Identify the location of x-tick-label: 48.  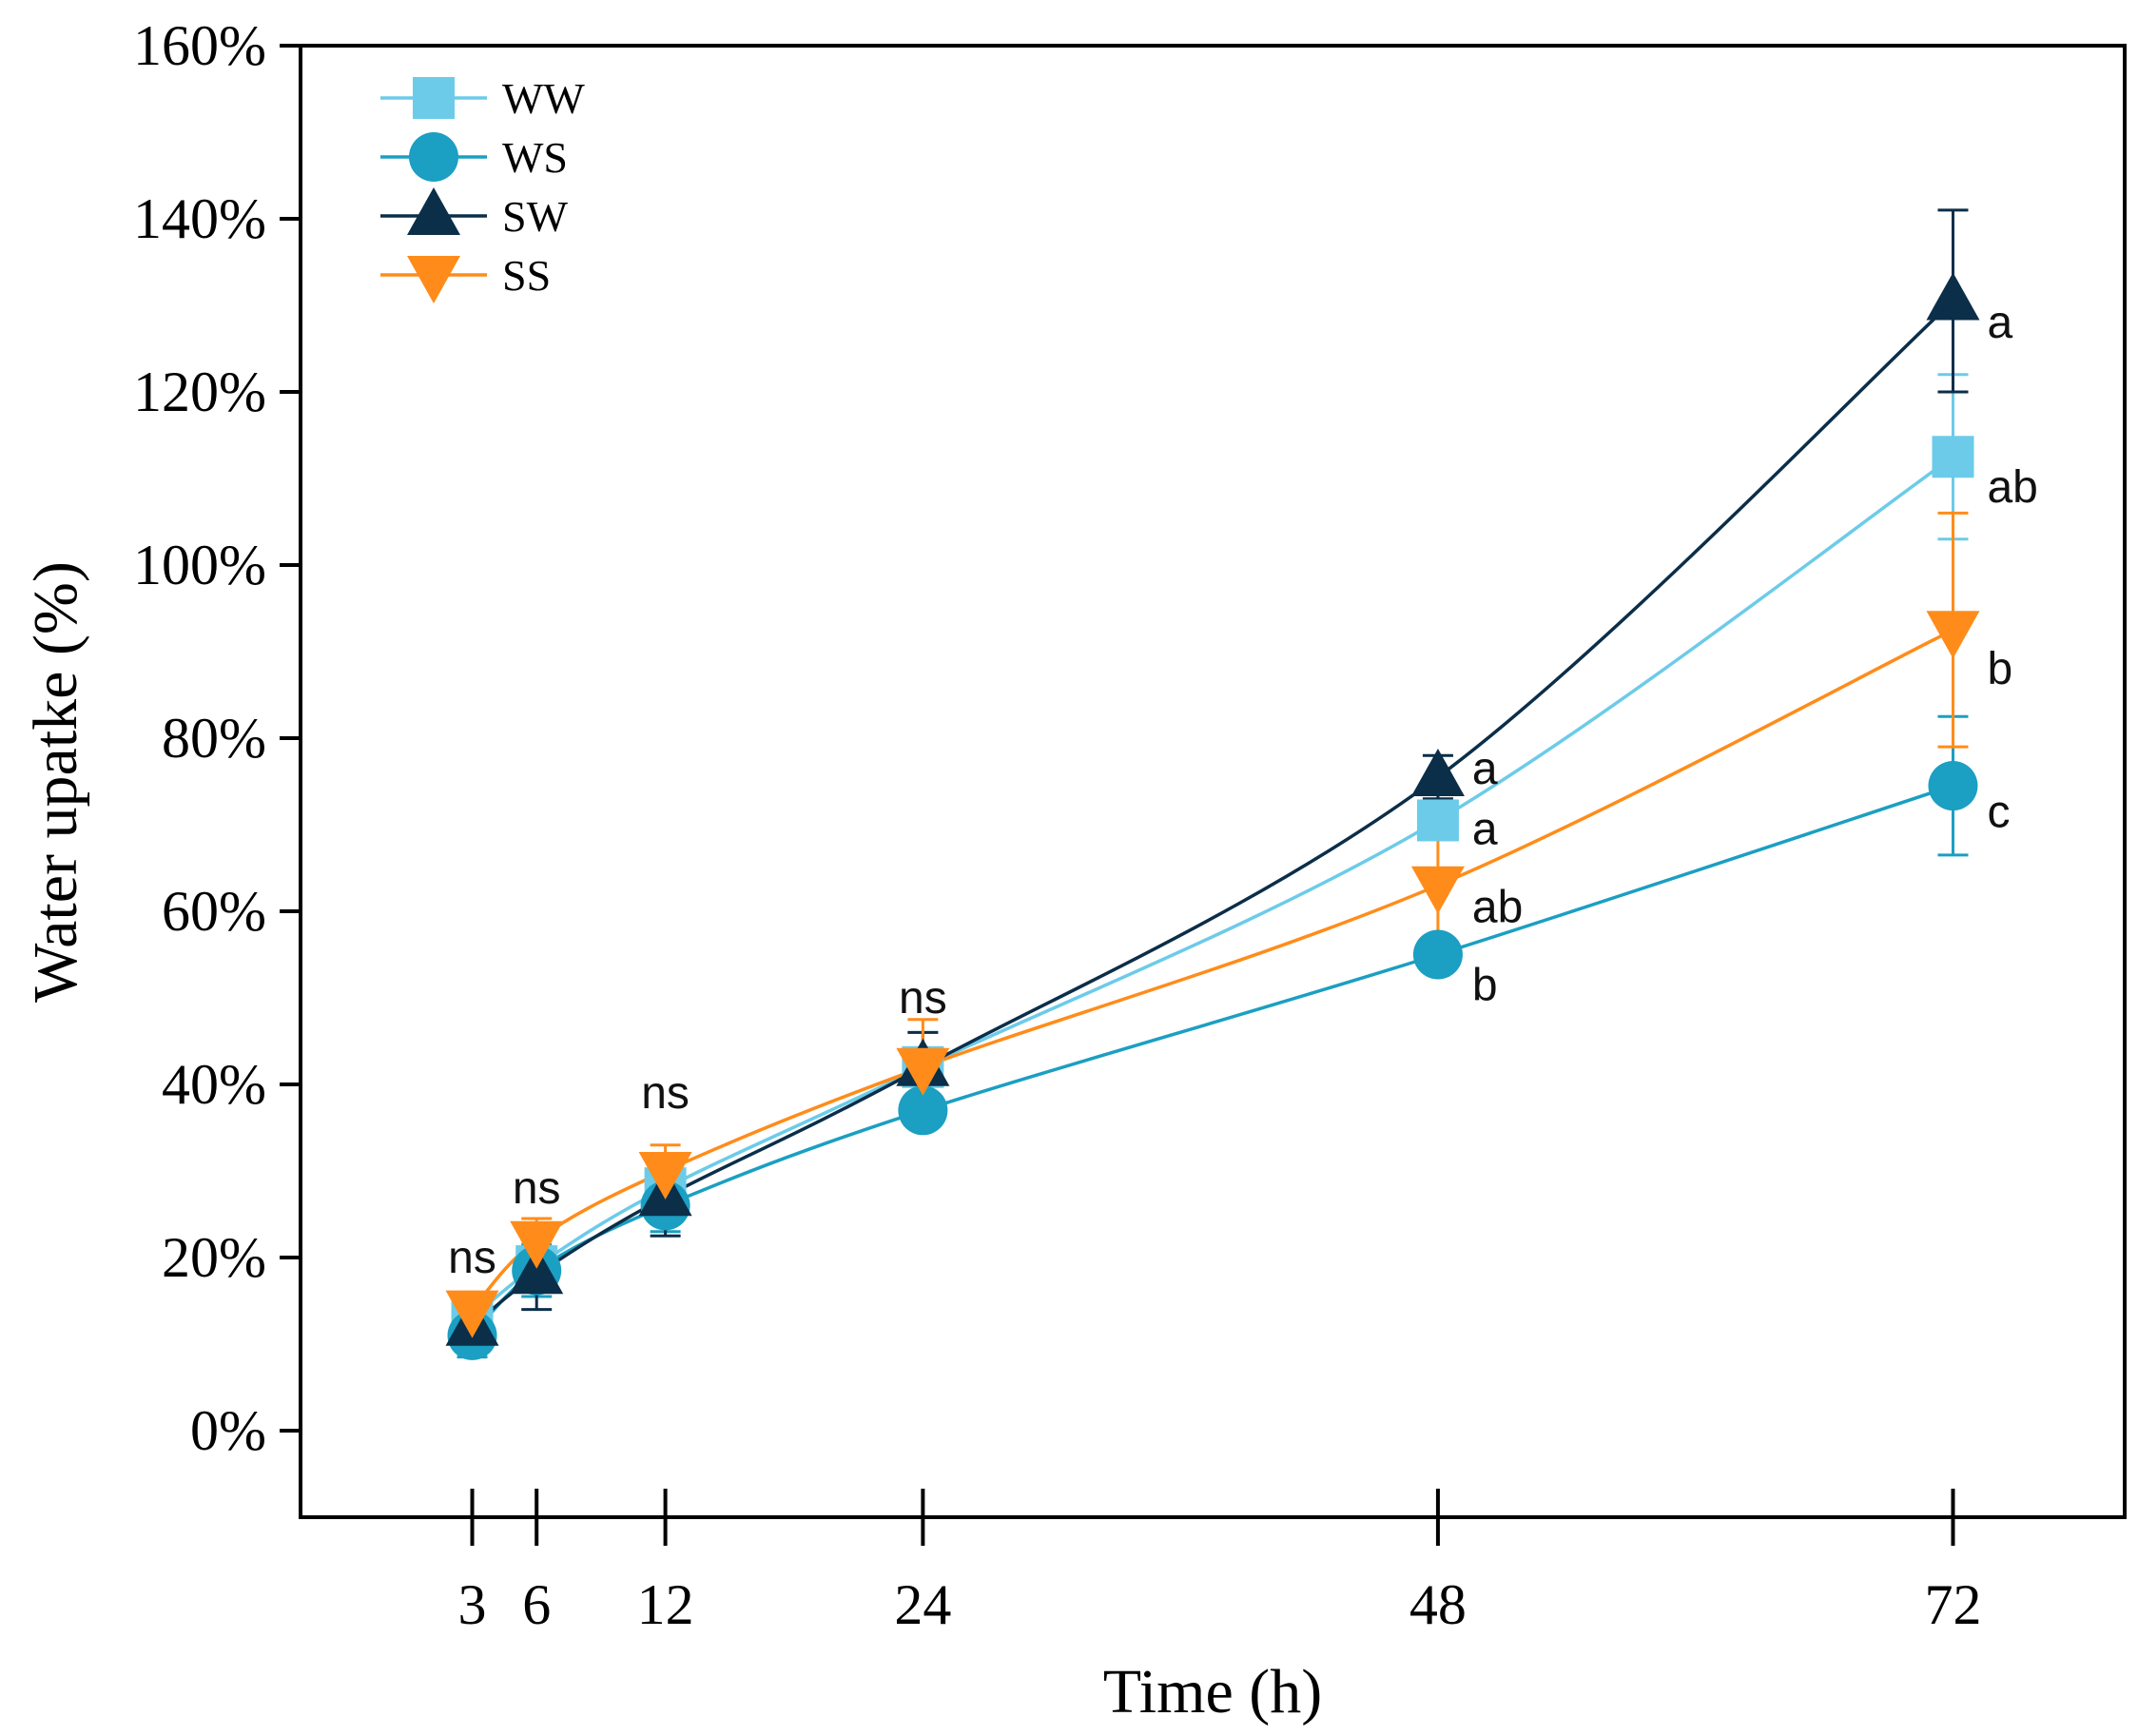
(1438, 1605).